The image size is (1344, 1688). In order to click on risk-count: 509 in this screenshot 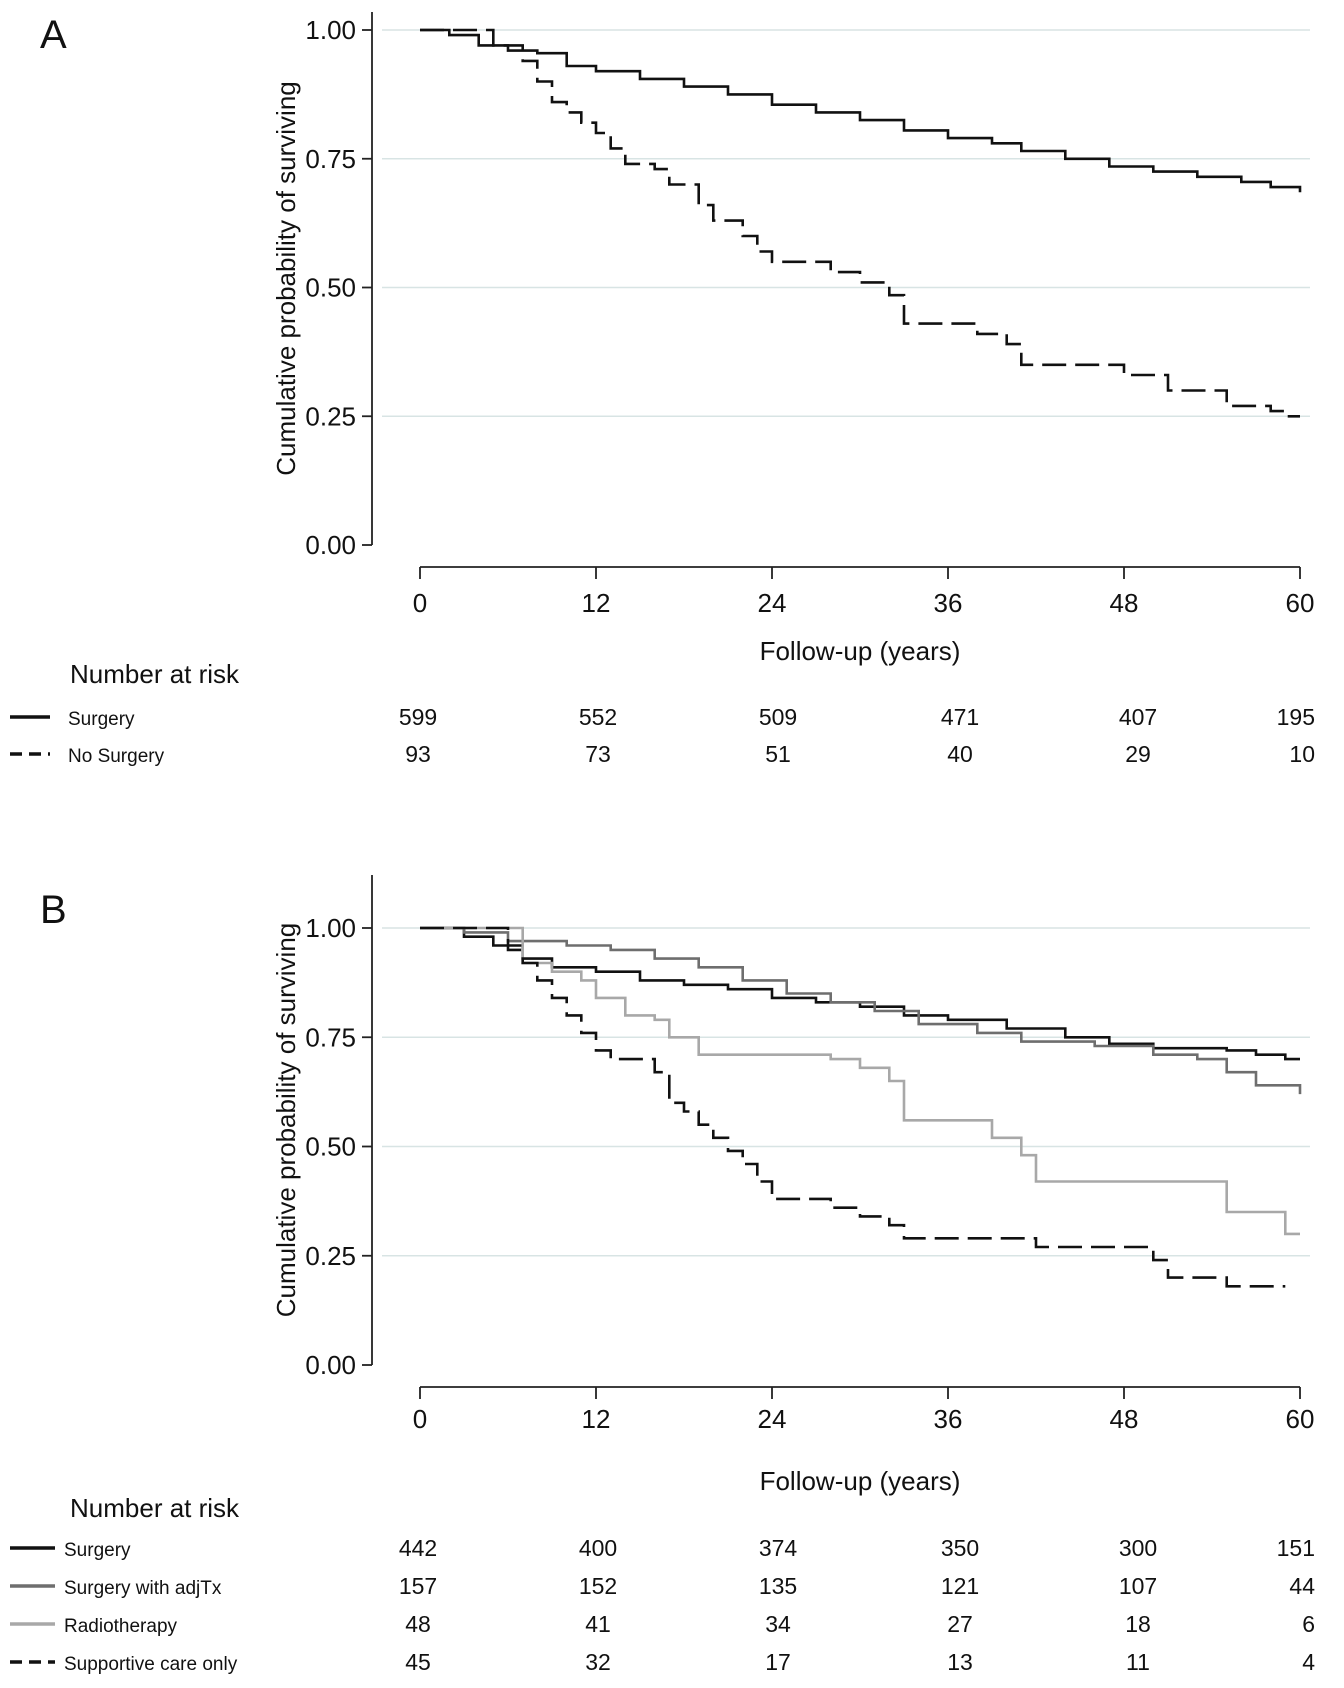, I will do `click(778, 717)`.